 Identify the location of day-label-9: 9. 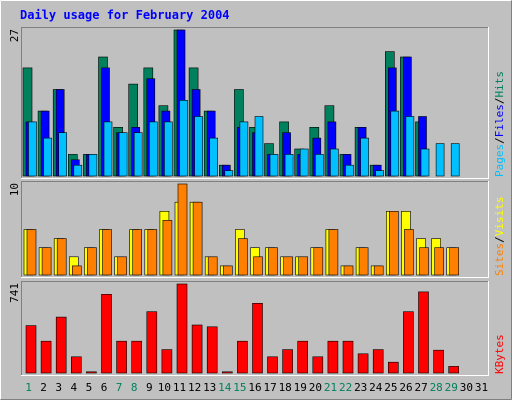
(149, 387).